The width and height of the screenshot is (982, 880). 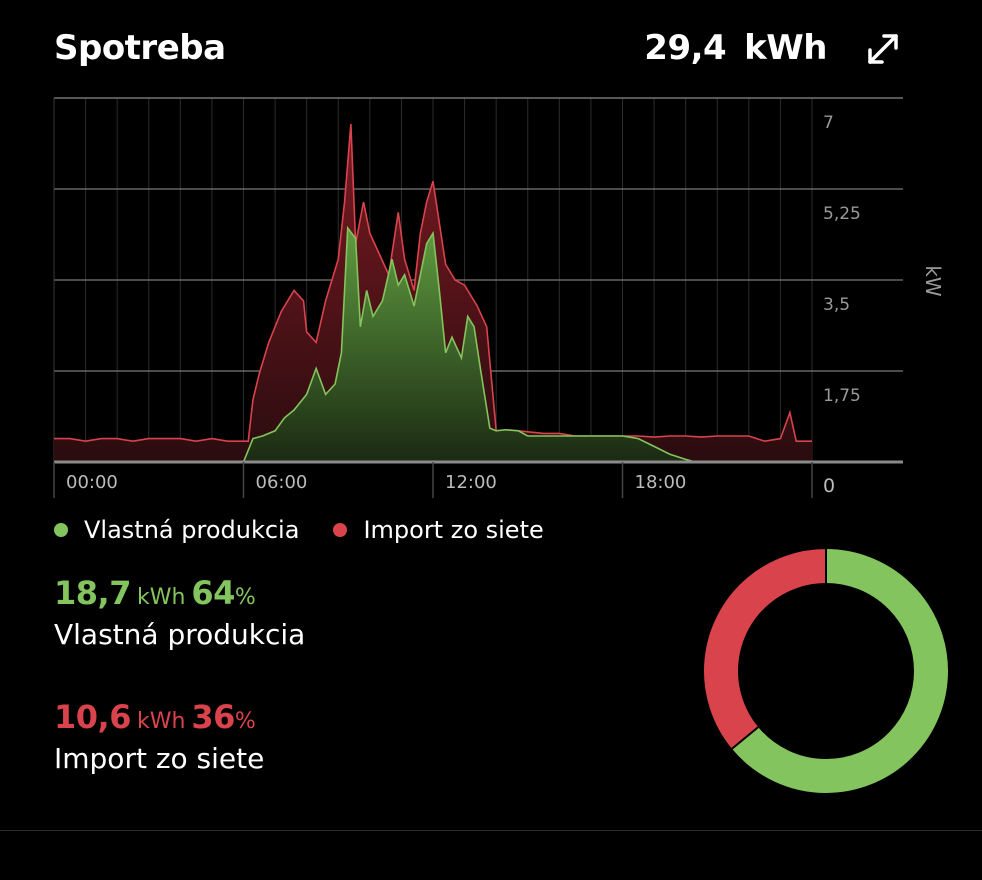 What do you see at coordinates (245, 721) in the screenshot?
I see `stat-import-percent-sign: %` at bounding box center [245, 721].